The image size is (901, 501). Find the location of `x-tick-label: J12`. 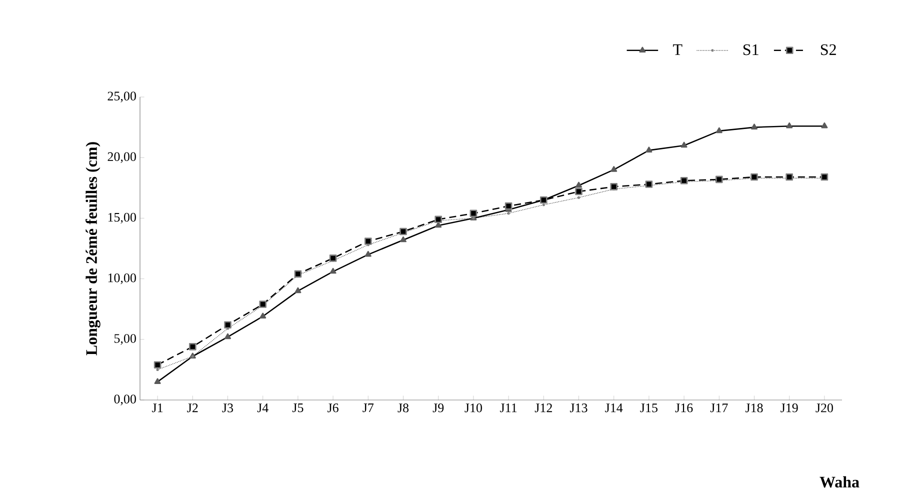

x-tick-label: J12 is located at coordinates (543, 408).